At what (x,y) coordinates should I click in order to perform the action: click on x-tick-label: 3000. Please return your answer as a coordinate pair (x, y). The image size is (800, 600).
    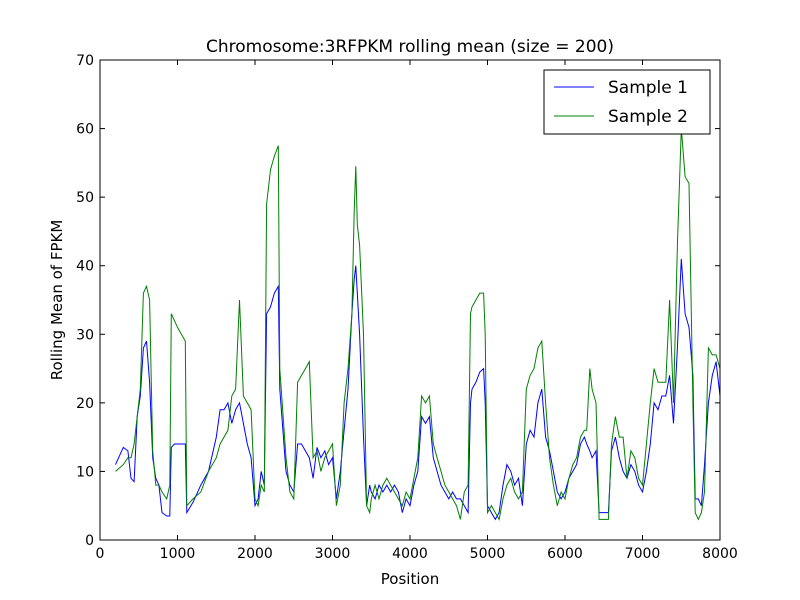
    Looking at the image, I should click on (333, 554).